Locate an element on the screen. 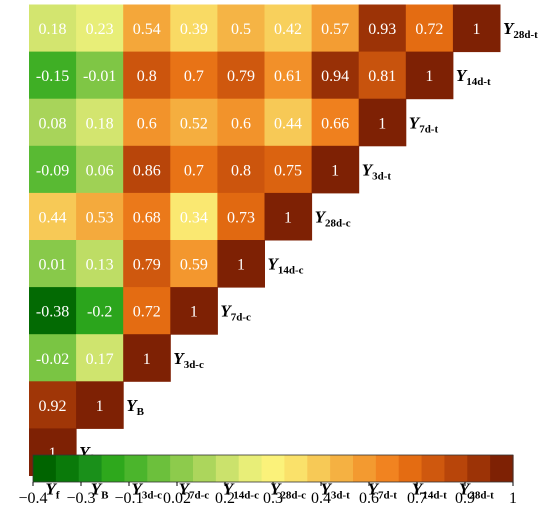  heatmap-cell: 0.44 is located at coordinates (53, 216).